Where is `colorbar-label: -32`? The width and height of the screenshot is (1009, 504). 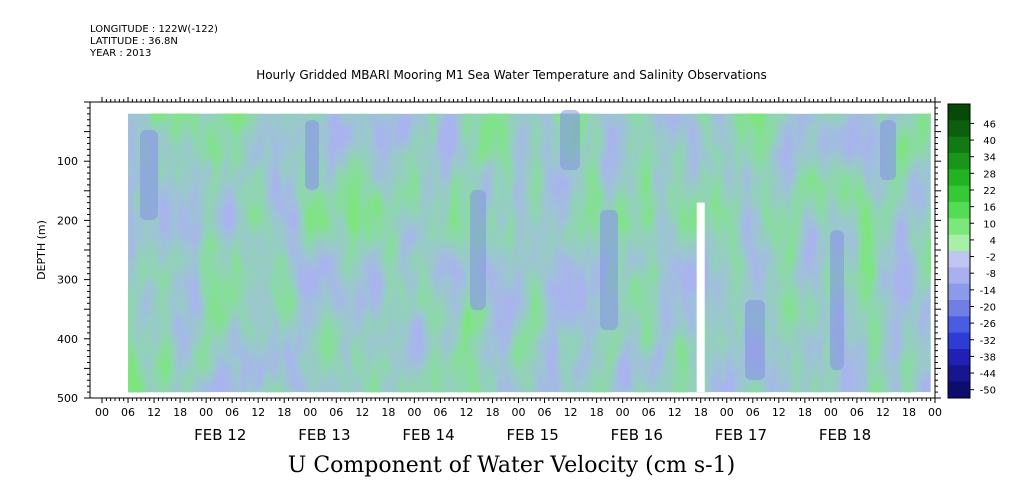
colorbar-label: -32 is located at coordinates (988, 341).